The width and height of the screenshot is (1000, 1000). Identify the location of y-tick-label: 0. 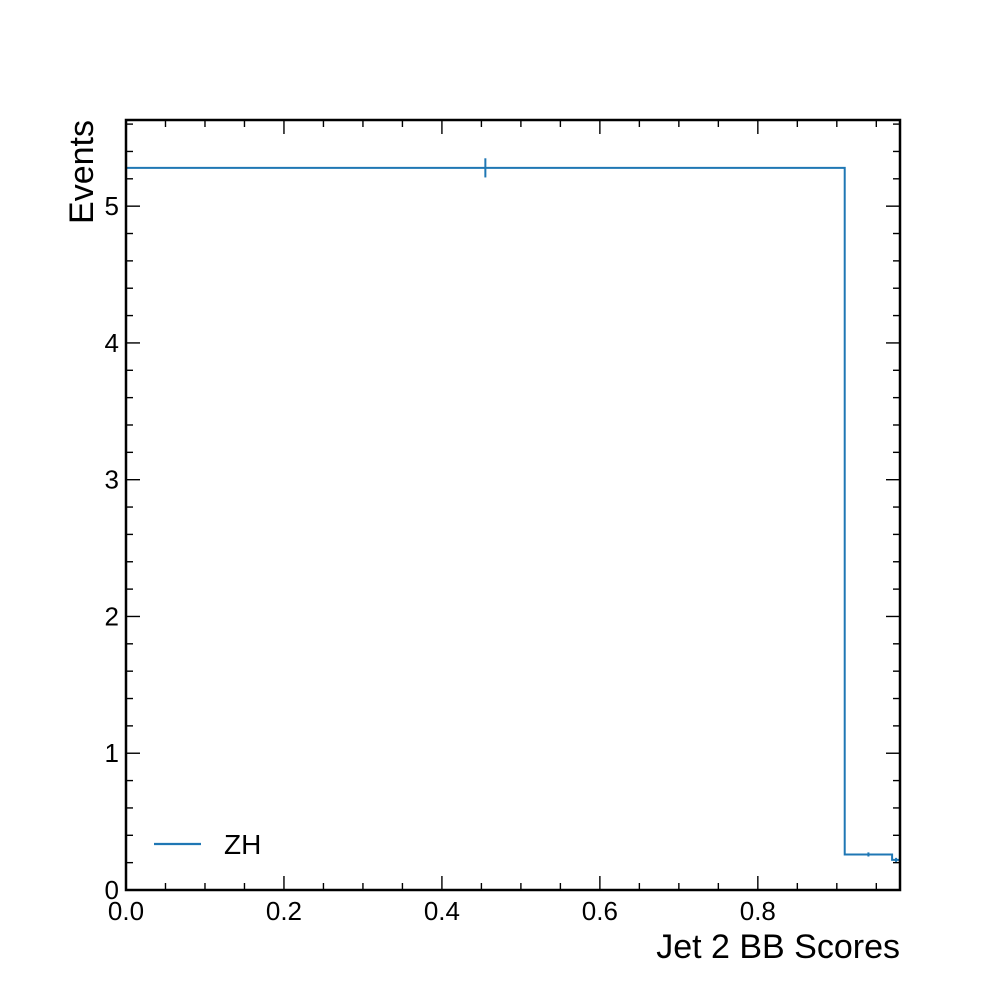
(112, 890).